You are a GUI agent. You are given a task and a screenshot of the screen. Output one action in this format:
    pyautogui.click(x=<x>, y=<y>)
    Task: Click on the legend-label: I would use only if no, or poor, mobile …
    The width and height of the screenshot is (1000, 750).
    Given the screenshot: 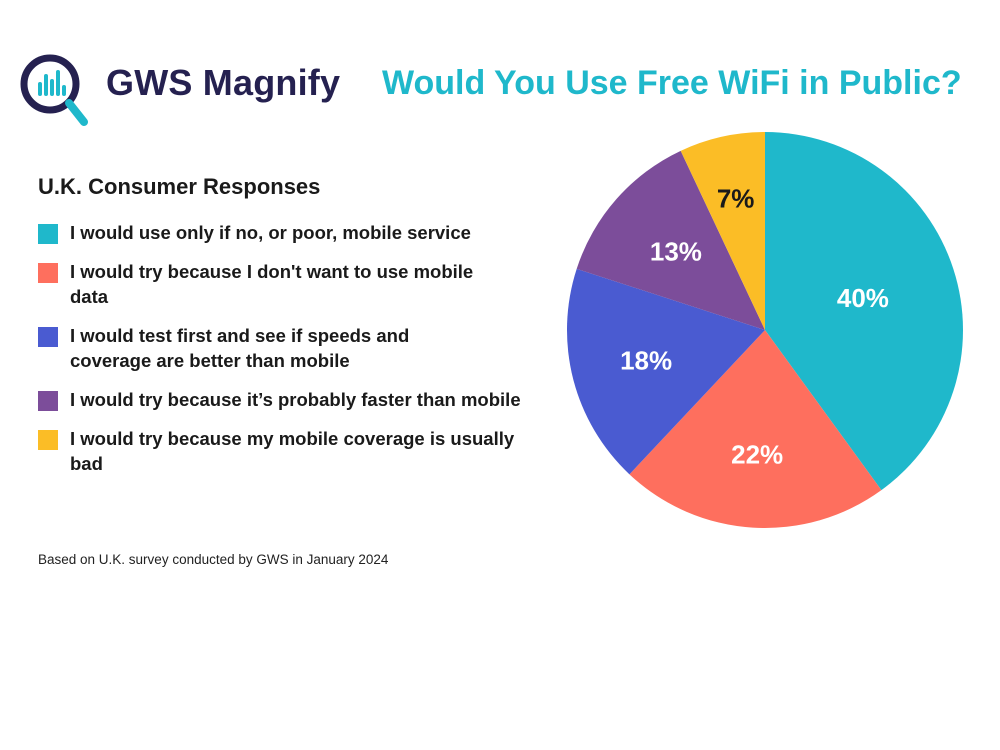 What is the action you would take?
    pyautogui.click(x=270, y=232)
    